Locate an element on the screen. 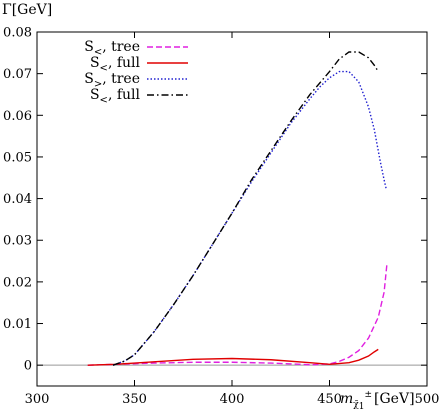  y-tick-label: 0.01 is located at coordinates (17, 324).